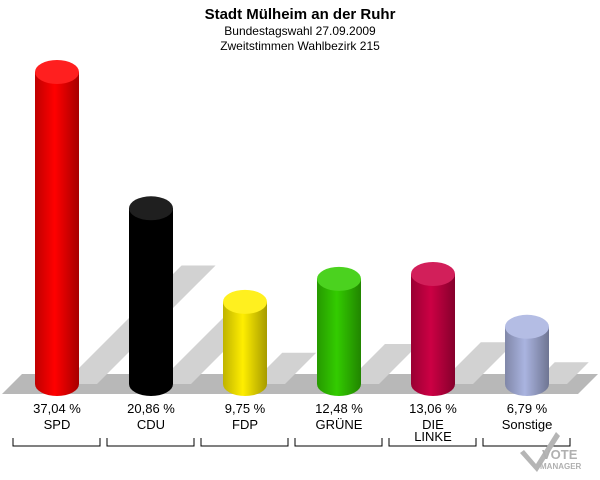 The image size is (600, 480). What do you see at coordinates (527, 361) in the screenshot?
I see `bar-sonstige` at bounding box center [527, 361].